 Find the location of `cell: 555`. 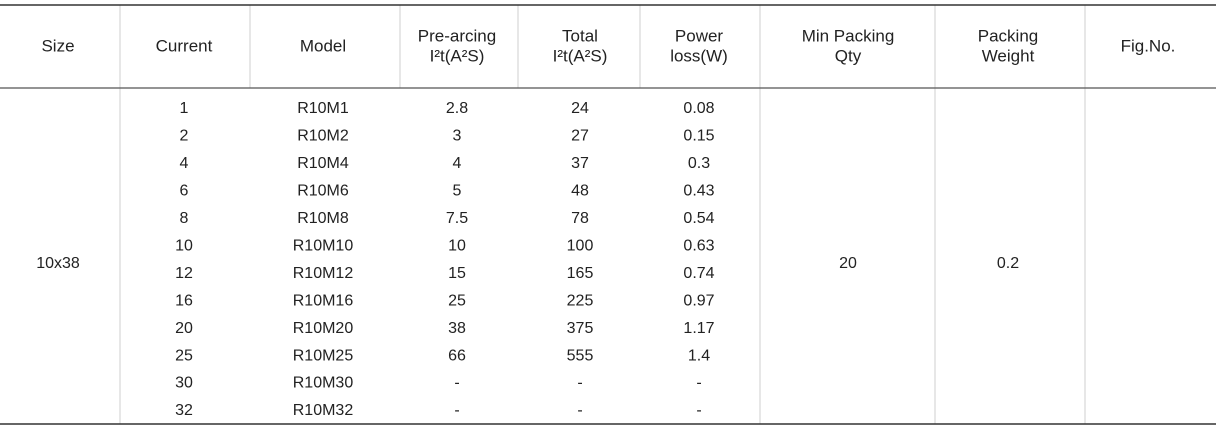

cell: 555 is located at coordinates (580, 355).